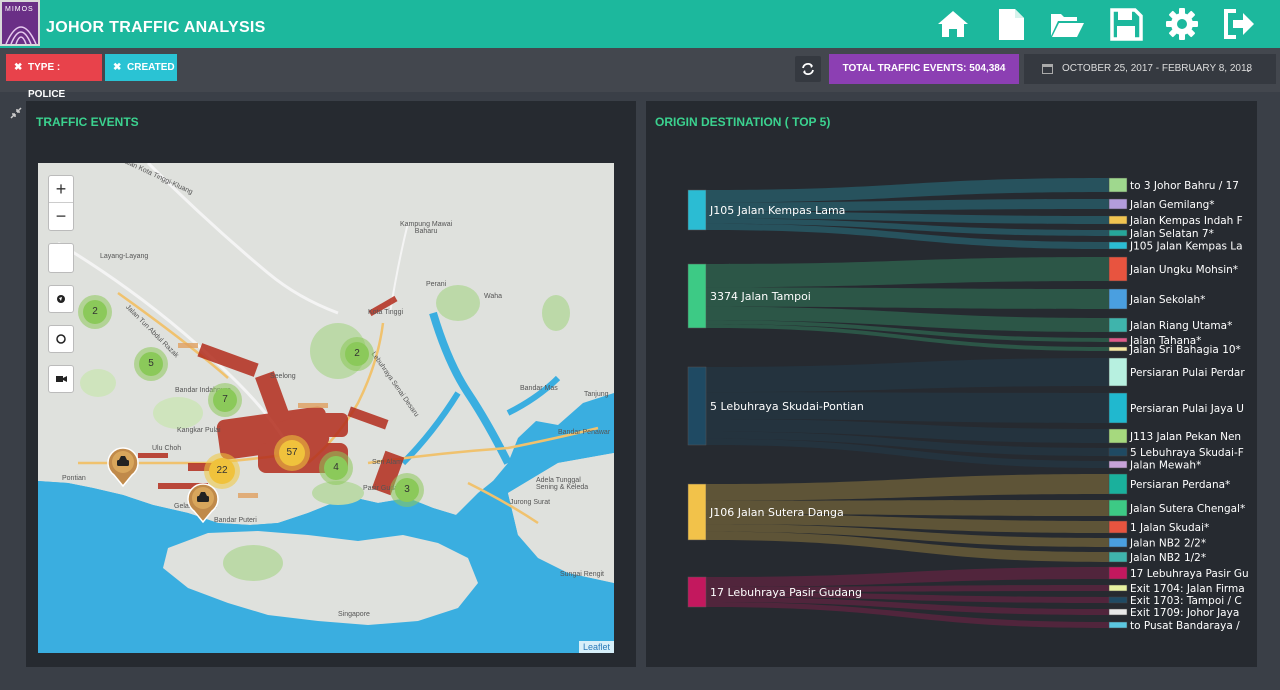 Image resolution: width=1280 pixels, height=690 pixels. Describe the element at coordinates (562, 484) in the screenshot. I see `map-label: Adela Tunggal Sening & Keleda` at that location.